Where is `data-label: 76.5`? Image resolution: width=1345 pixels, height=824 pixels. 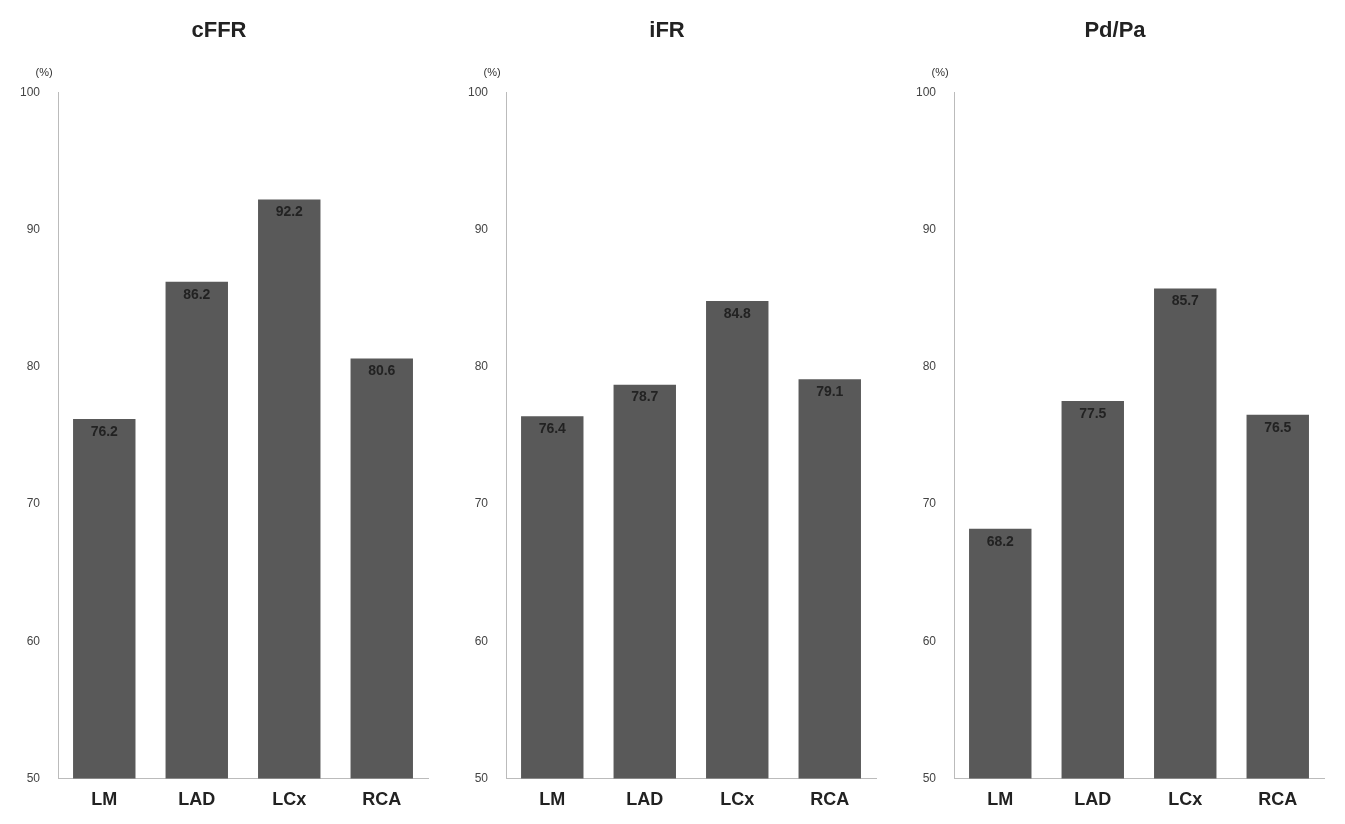
data-label: 76.5 is located at coordinates (1278, 426).